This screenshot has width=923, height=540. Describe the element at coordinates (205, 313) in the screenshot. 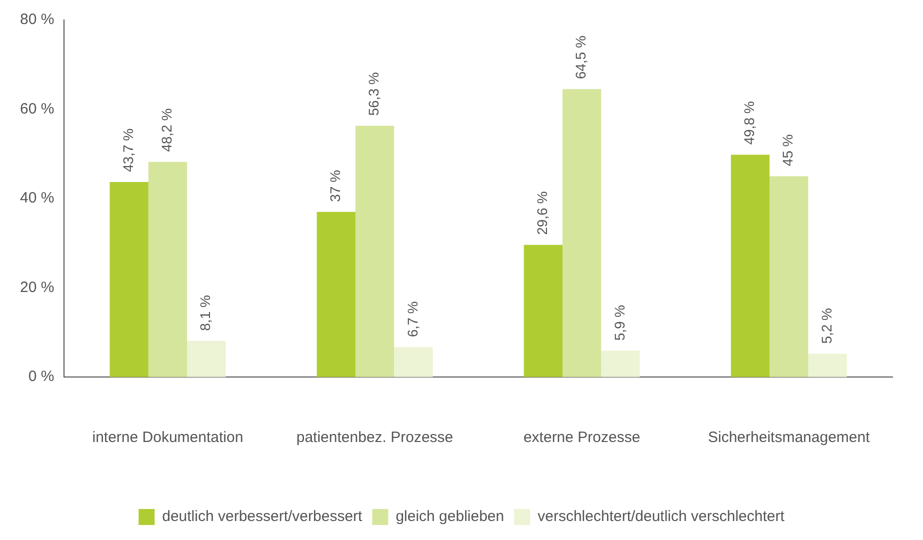

I see `data-label: 8,1 %` at that location.